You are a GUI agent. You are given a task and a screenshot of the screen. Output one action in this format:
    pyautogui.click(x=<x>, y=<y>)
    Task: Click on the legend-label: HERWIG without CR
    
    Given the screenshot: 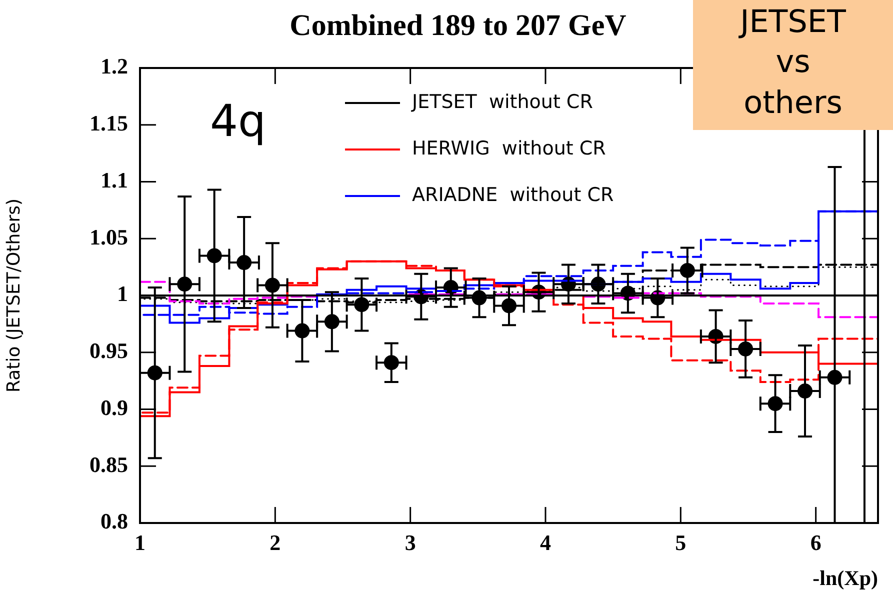 What is the action you would take?
    pyautogui.click(x=509, y=148)
    